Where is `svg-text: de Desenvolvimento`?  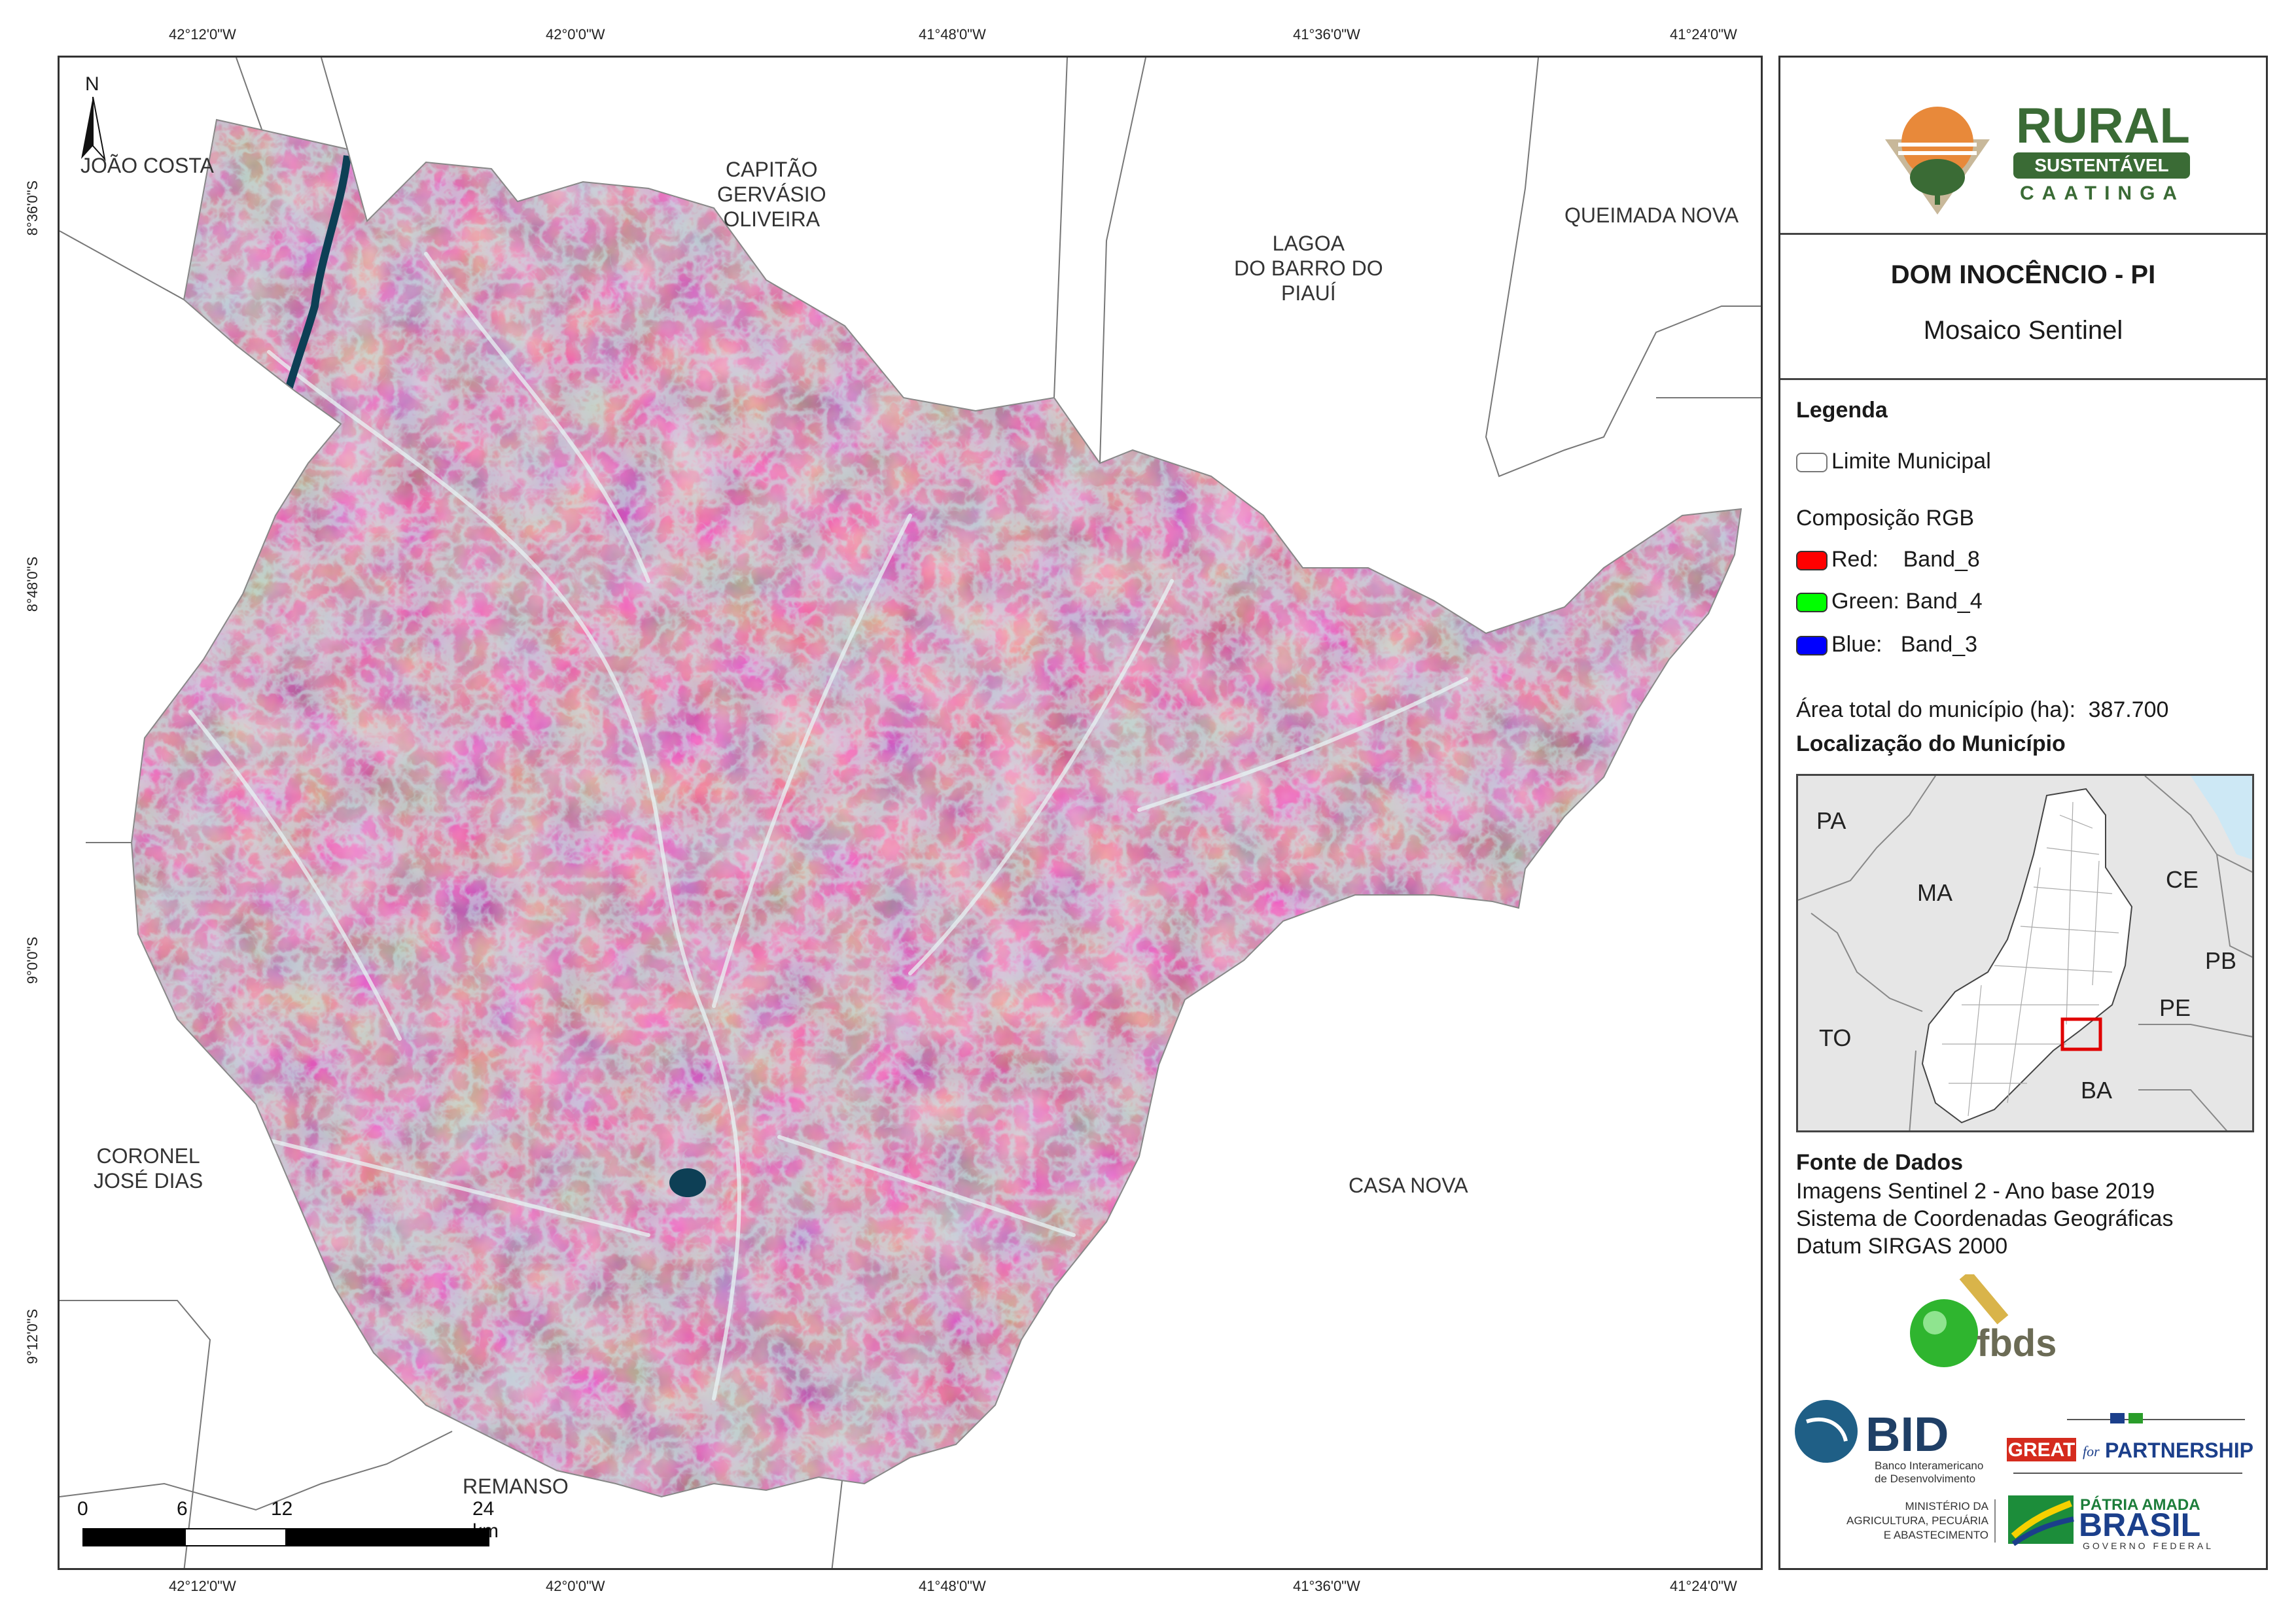
svg-text: de Desenvolvimento is located at coordinates (1925, 1479).